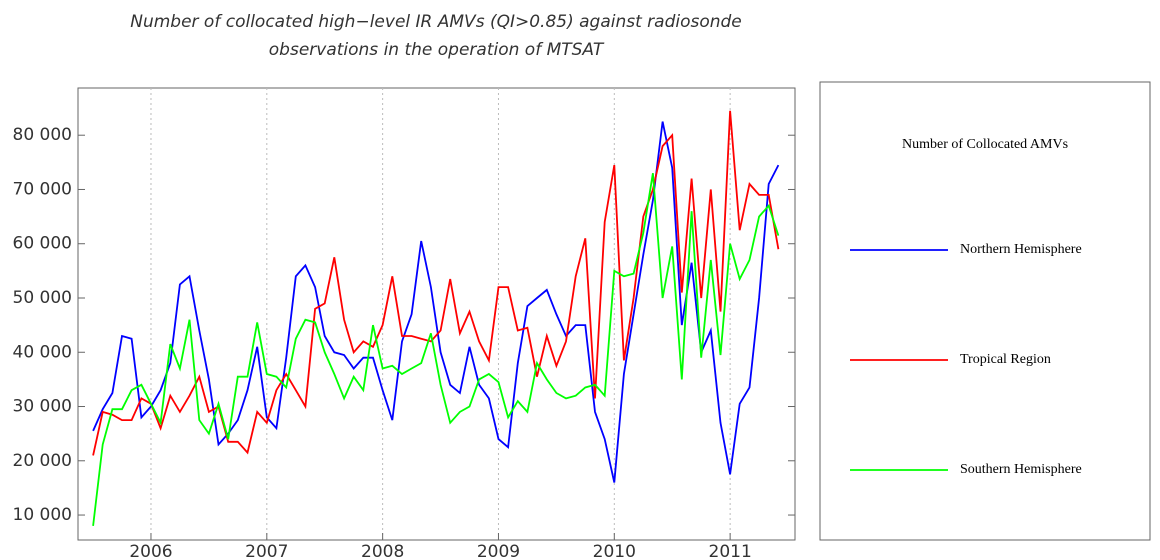 This screenshot has height=560, width=1160. Describe the element at coordinates (42, 189) in the screenshot. I see `y-tick-label: 70 000` at that location.